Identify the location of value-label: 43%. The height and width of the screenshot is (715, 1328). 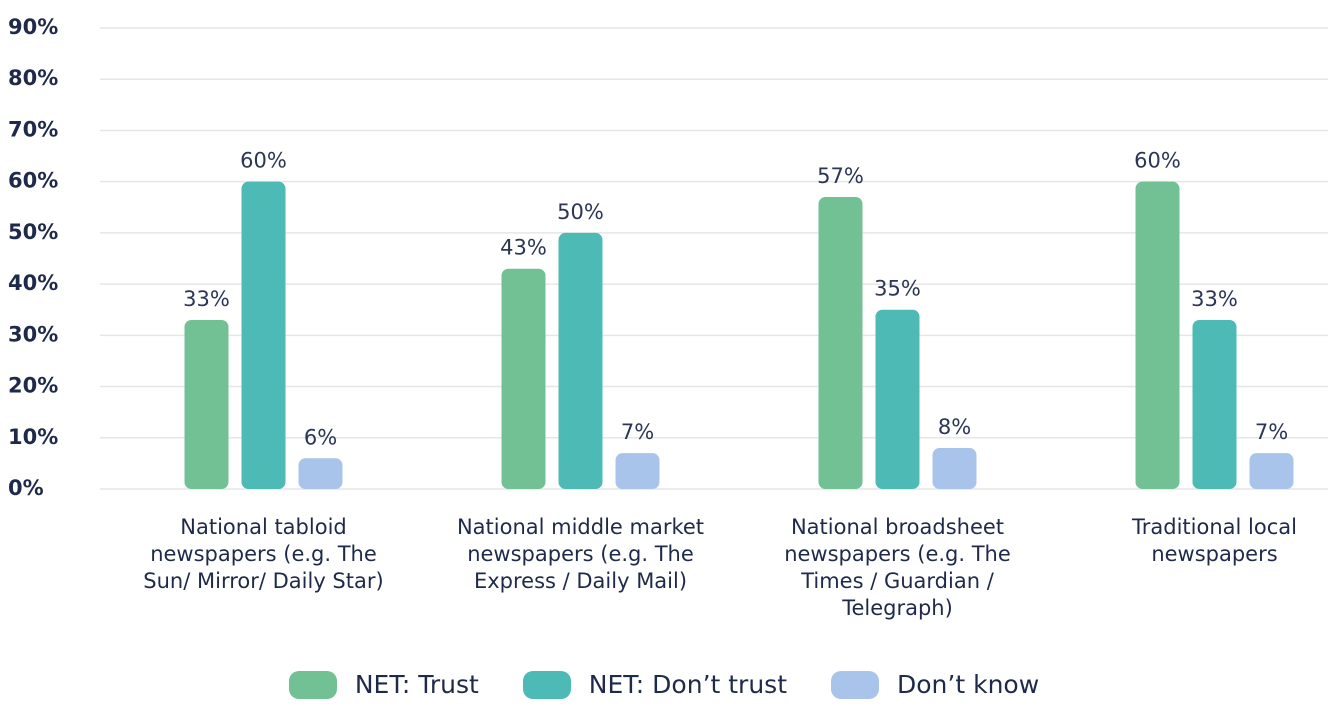
(523, 248).